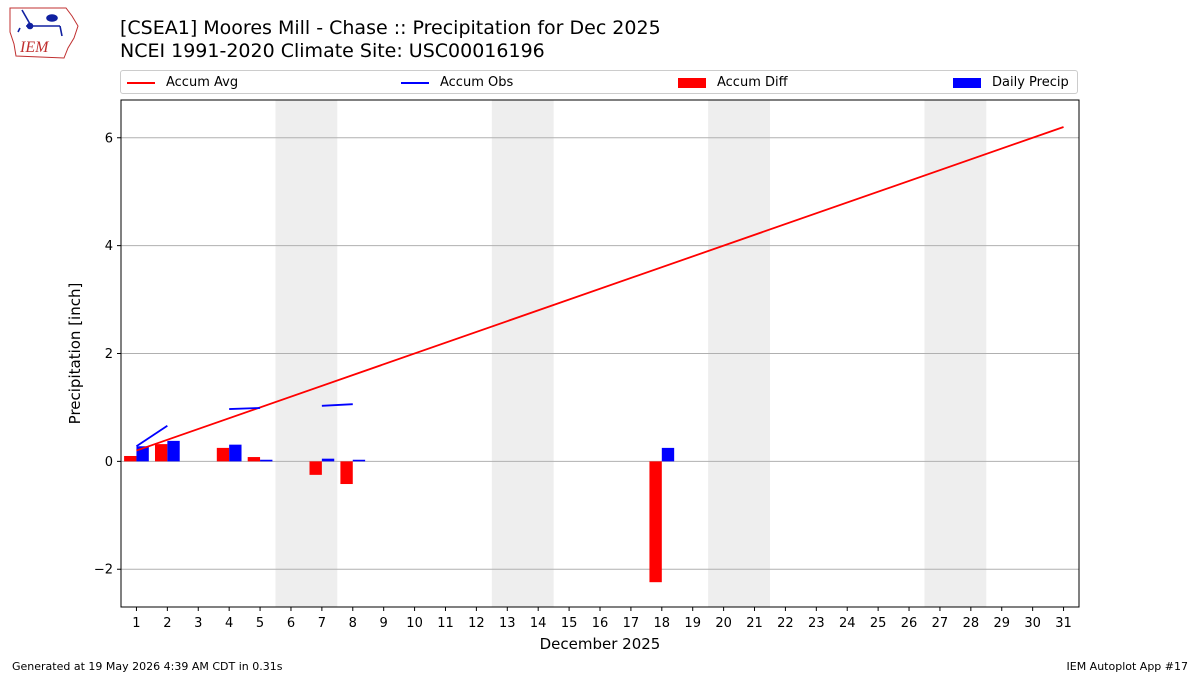 The image size is (1200, 675). Describe the element at coordinates (662, 623) in the screenshot. I see `x-tick-label: 18` at that location.